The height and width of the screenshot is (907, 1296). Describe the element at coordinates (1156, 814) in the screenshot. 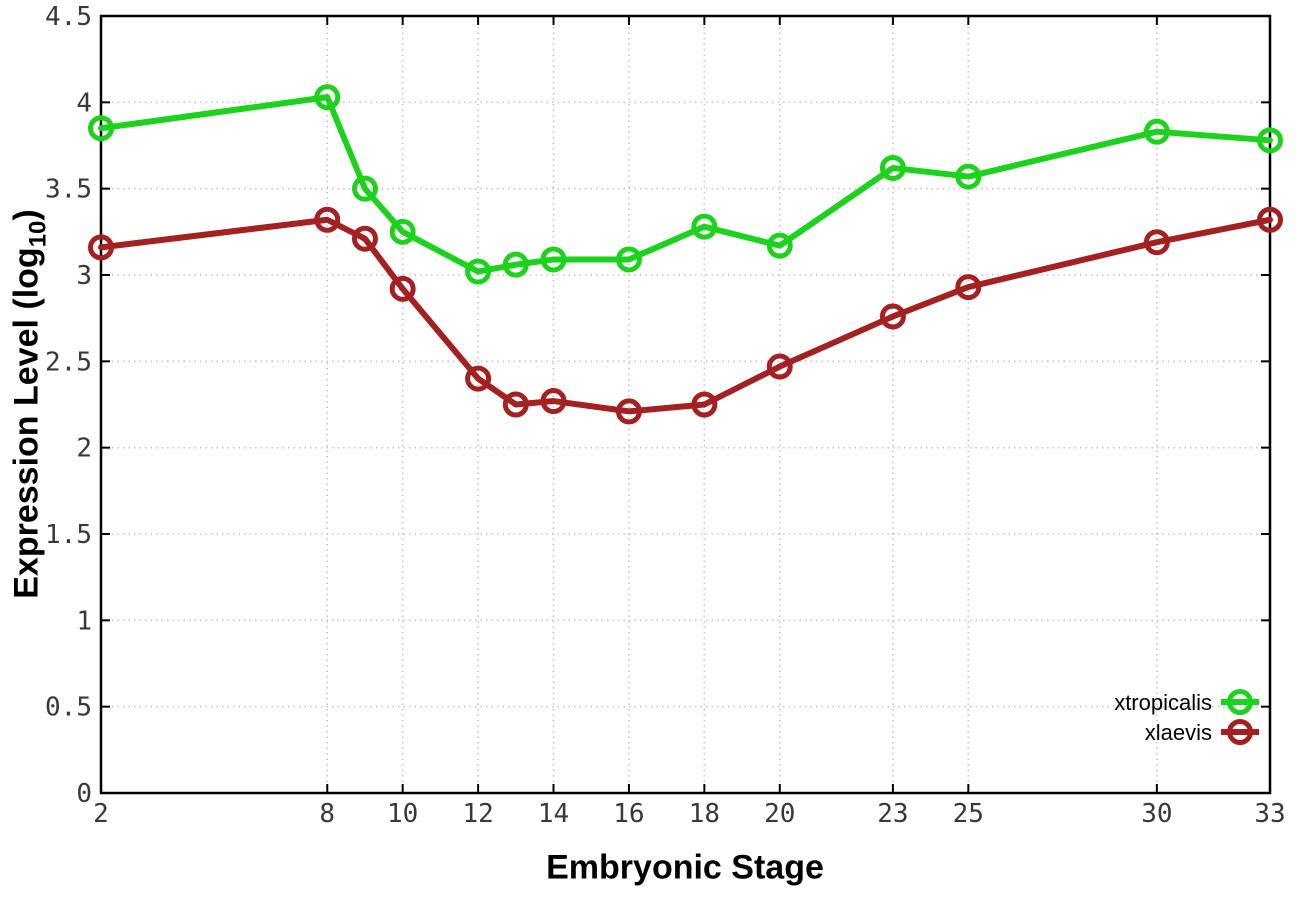

I see `x-tick-label: 30` at that location.